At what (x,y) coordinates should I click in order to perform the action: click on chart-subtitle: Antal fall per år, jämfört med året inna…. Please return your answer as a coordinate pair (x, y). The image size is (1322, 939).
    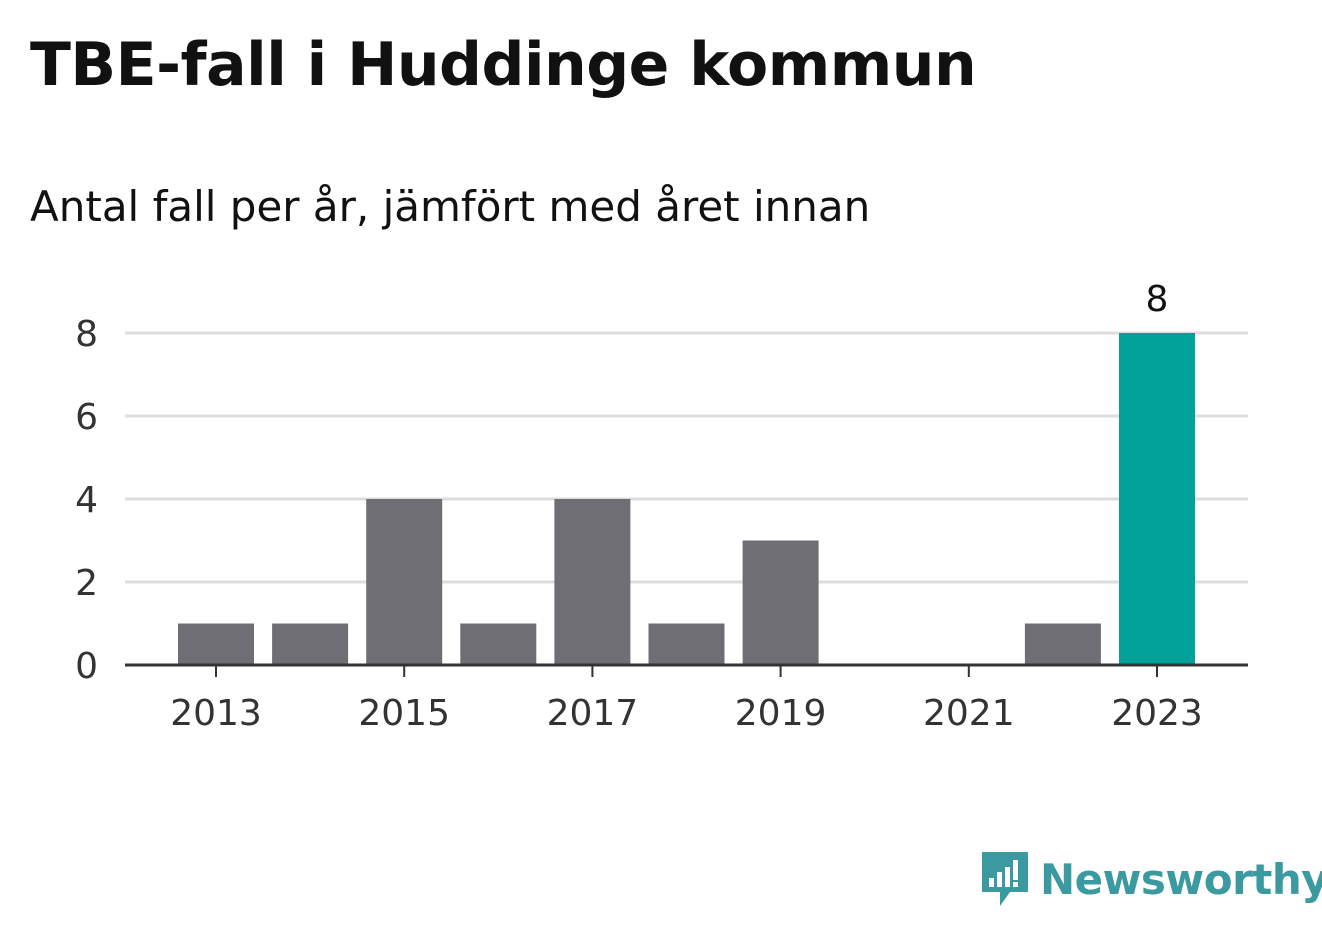
    Looking at the image, I should click on (450, 206).